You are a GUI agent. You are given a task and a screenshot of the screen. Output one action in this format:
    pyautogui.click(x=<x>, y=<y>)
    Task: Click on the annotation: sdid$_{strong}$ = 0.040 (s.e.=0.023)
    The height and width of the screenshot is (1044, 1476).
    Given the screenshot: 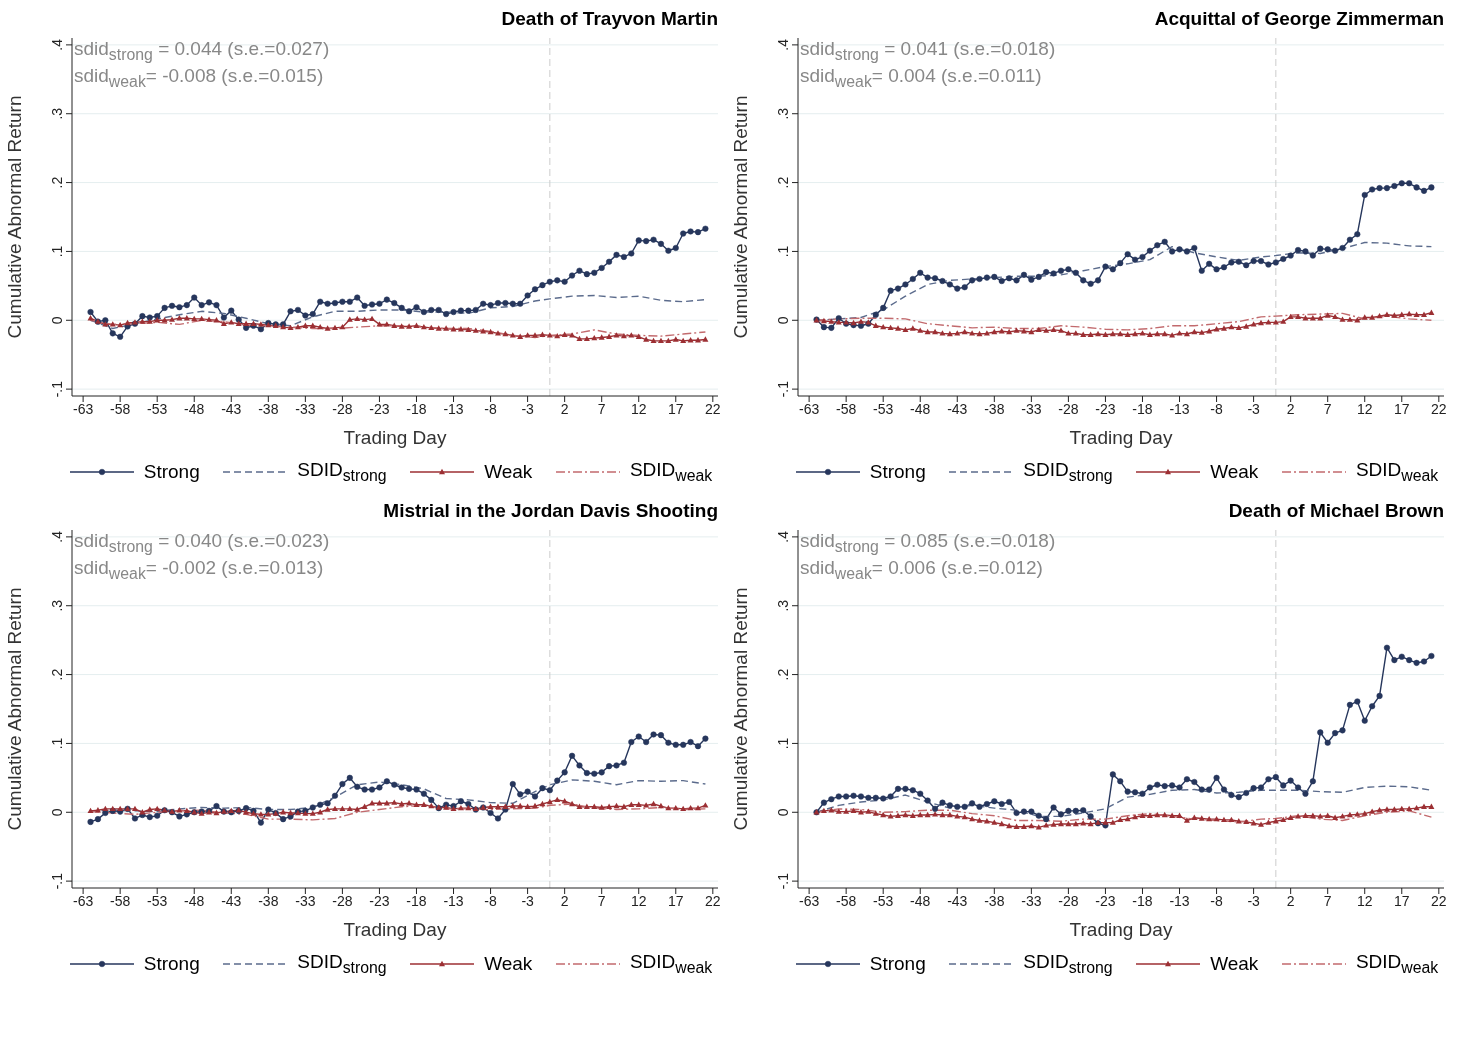 What is the action you would take?
    pyautogui.click(x=202, y=543)
    